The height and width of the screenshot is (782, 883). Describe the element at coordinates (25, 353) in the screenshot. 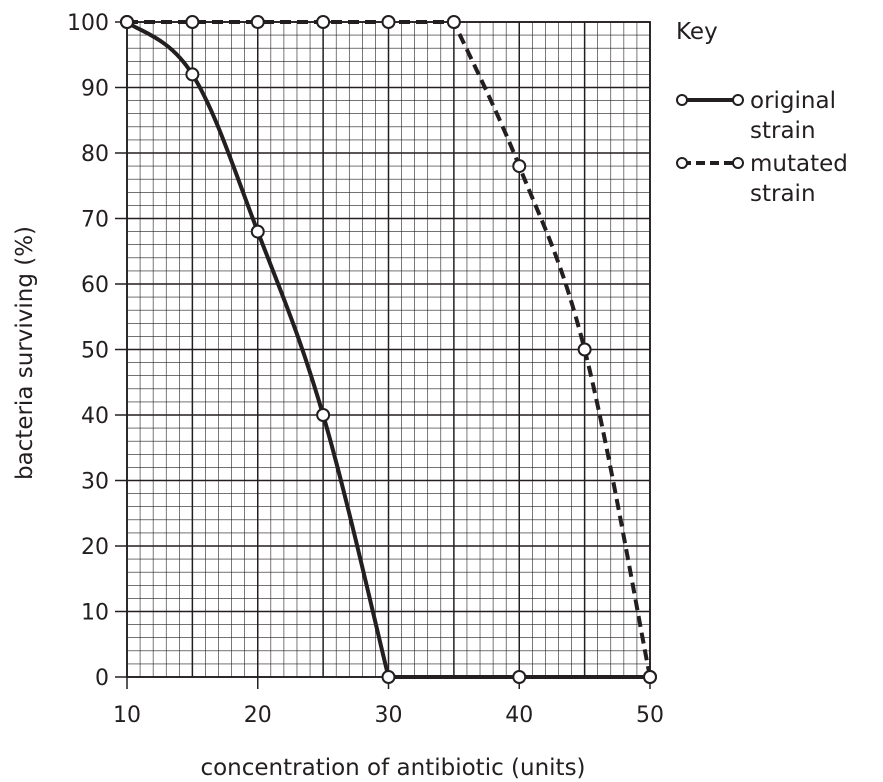

I see `y-axis-title: bacteria surviving (%)` at that location.